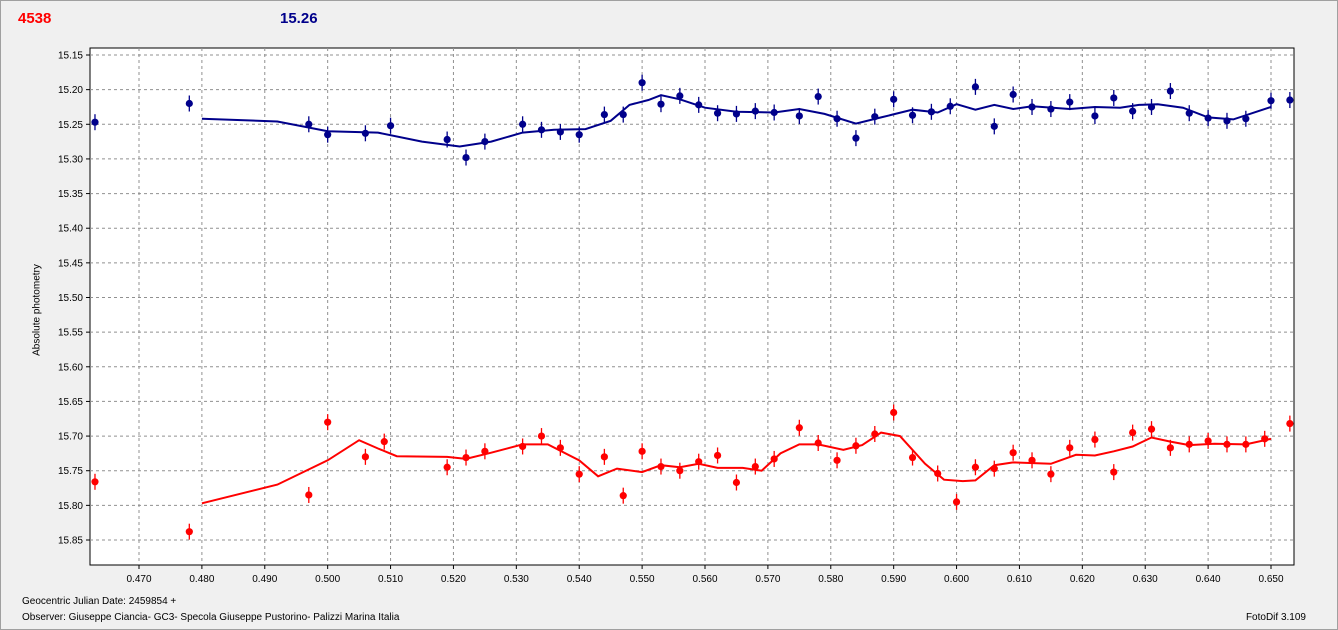  What do you see at coordinates (264, 579) in the screenshot?
I see `x-tick-label: 0.490` at bounding box center [264, 579].